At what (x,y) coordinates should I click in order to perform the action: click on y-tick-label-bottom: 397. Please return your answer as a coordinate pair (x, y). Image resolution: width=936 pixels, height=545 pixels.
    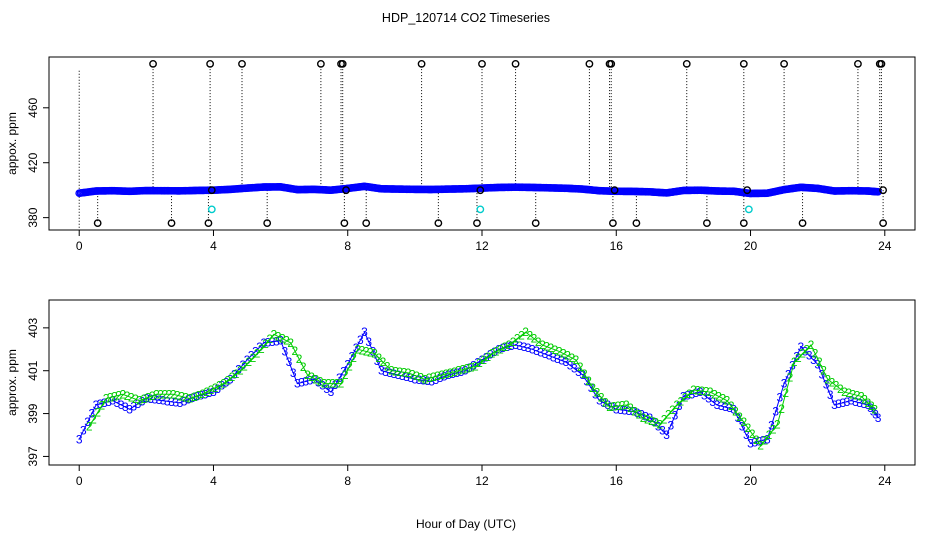
    Looking at the image, I should click on (33, 456).